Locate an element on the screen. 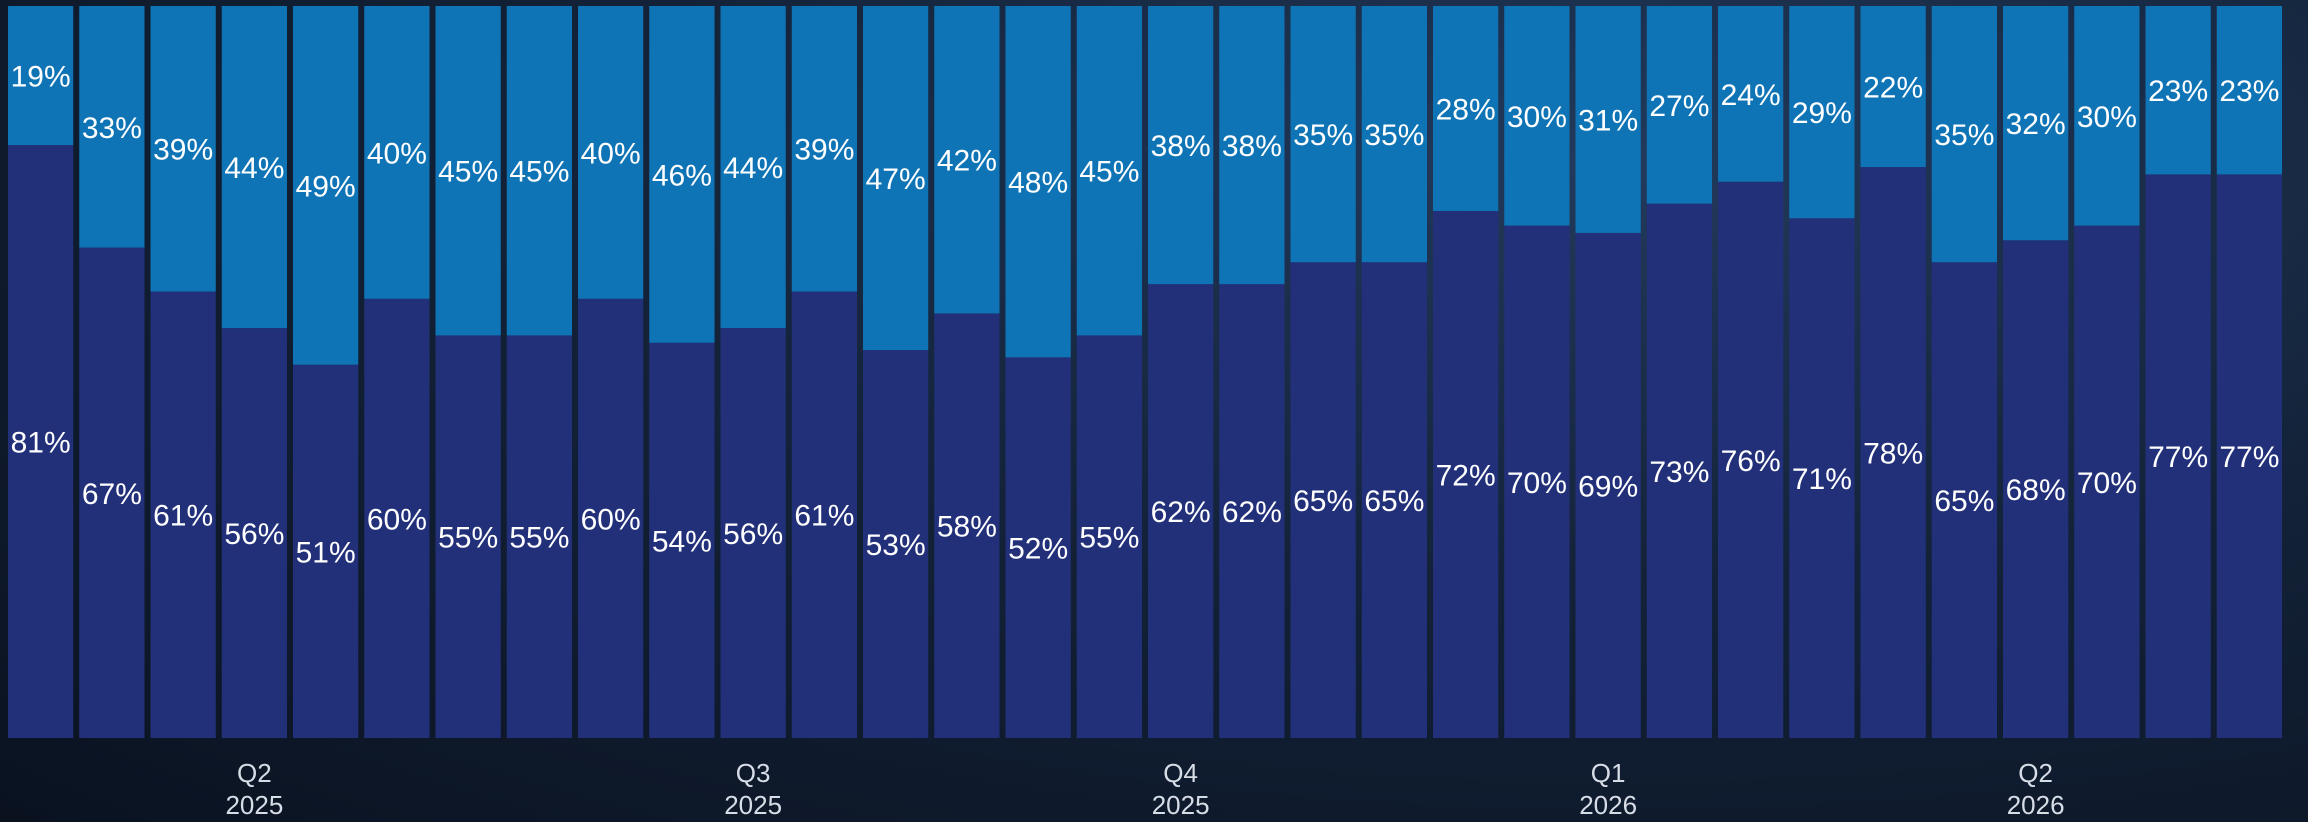 This screenshot has height=822, width=2308. data-label-bottom: 69% is located at coordinates (1608, 486).